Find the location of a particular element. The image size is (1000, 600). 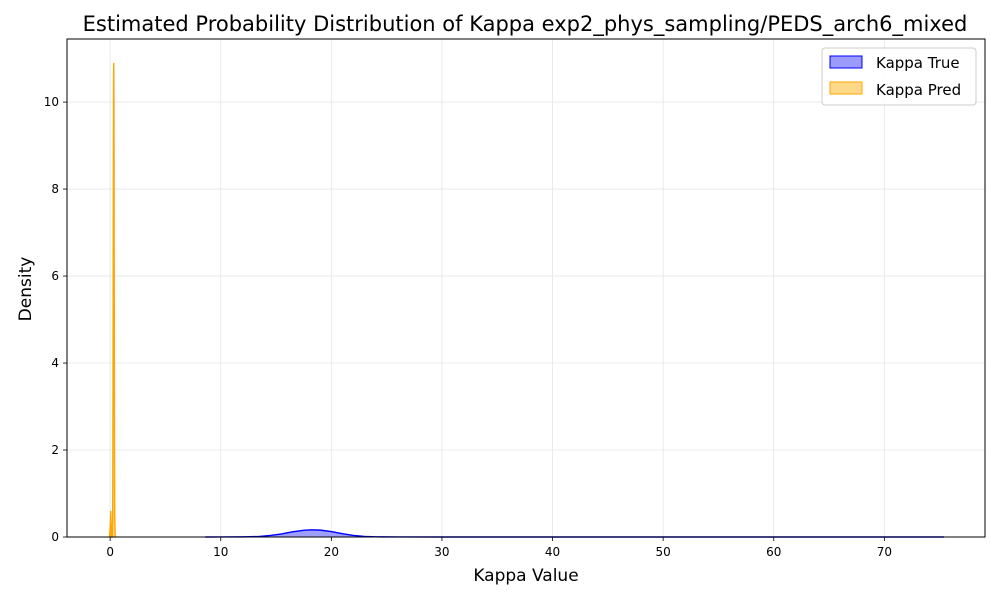

y-tick-label: 2 is located at coordinates (55, 450).